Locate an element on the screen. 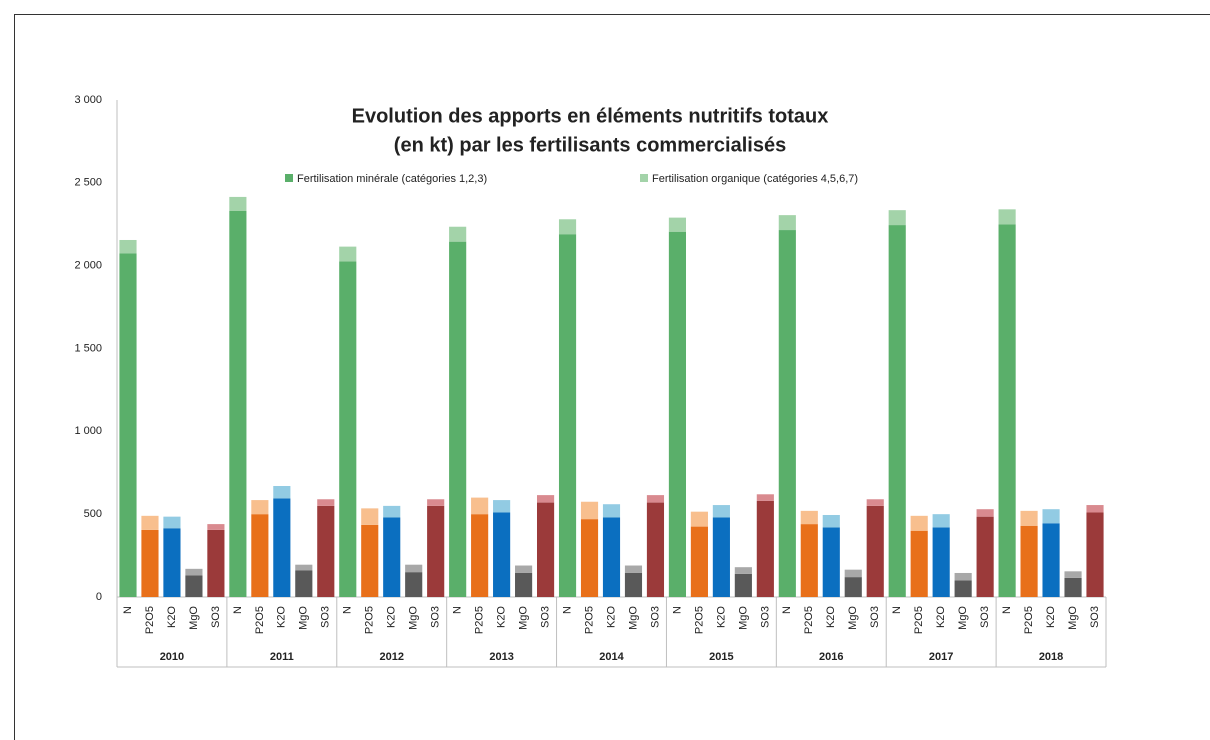  y-tick-label: 1 500 is located at coordinates (88, 348).